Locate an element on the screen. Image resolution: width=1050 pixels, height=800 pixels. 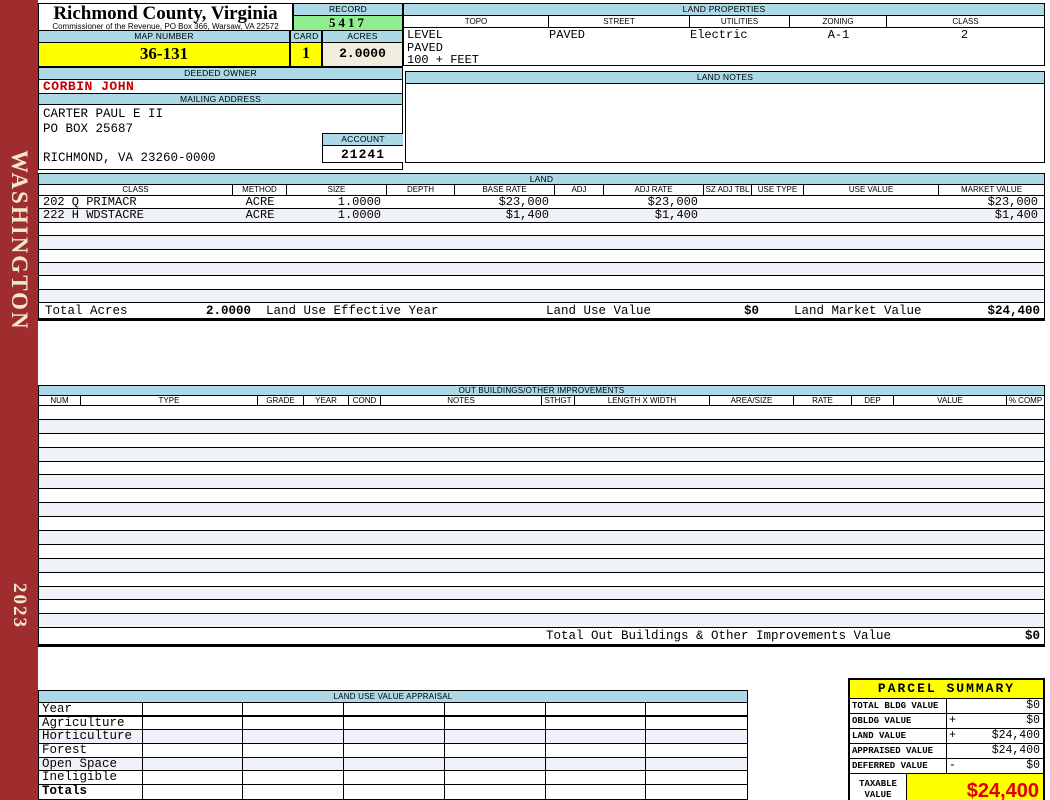
parcel-summary-row-label: DEFERRED VALUE is located at coordinates (898, 766).